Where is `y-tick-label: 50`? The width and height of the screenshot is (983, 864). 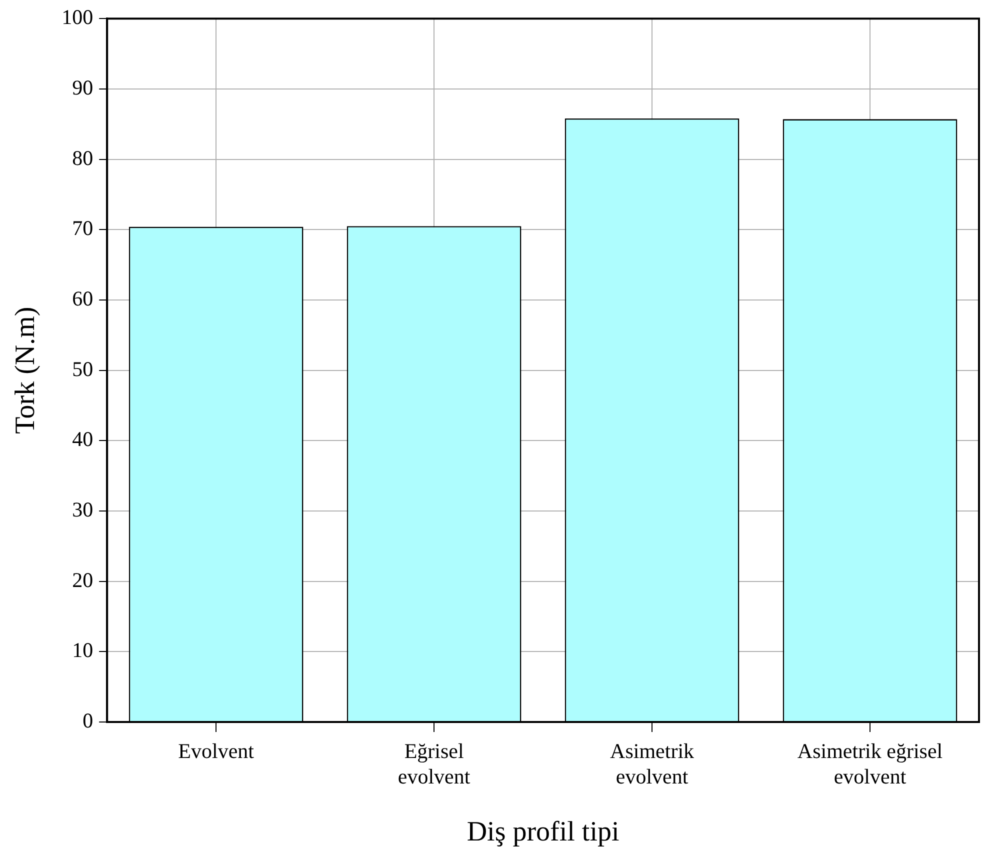 y-tick-label: 50 is located at coordinates (83, 368).